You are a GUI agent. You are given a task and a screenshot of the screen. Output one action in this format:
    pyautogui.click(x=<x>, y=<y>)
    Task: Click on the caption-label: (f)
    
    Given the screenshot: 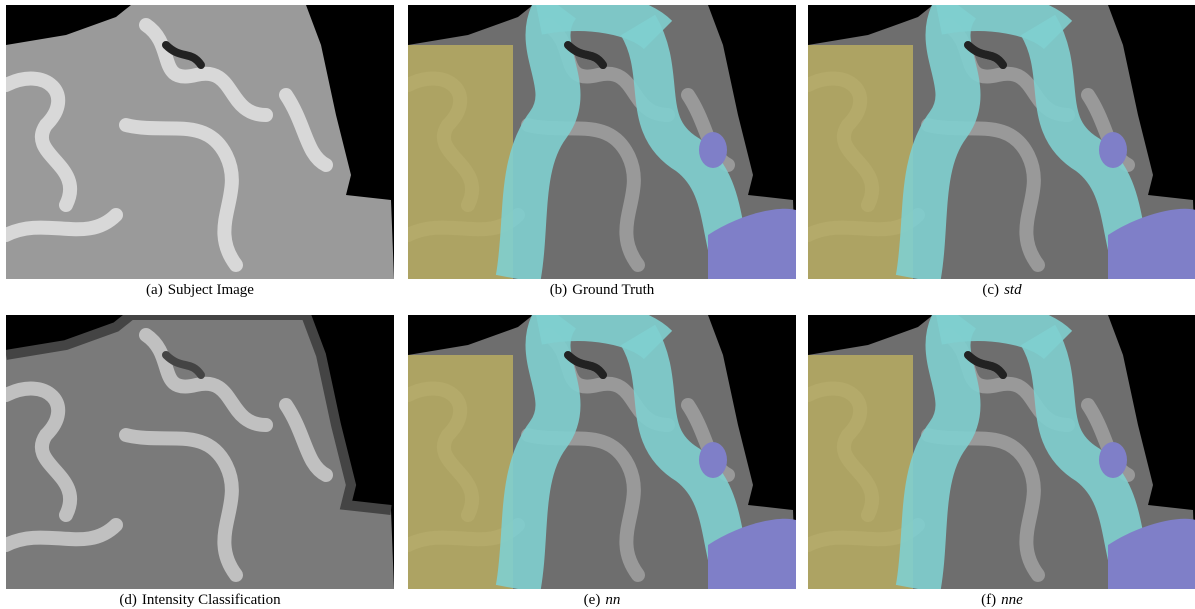 What is the action you would take?
    pyautogui.click(x=989, y=600)
    